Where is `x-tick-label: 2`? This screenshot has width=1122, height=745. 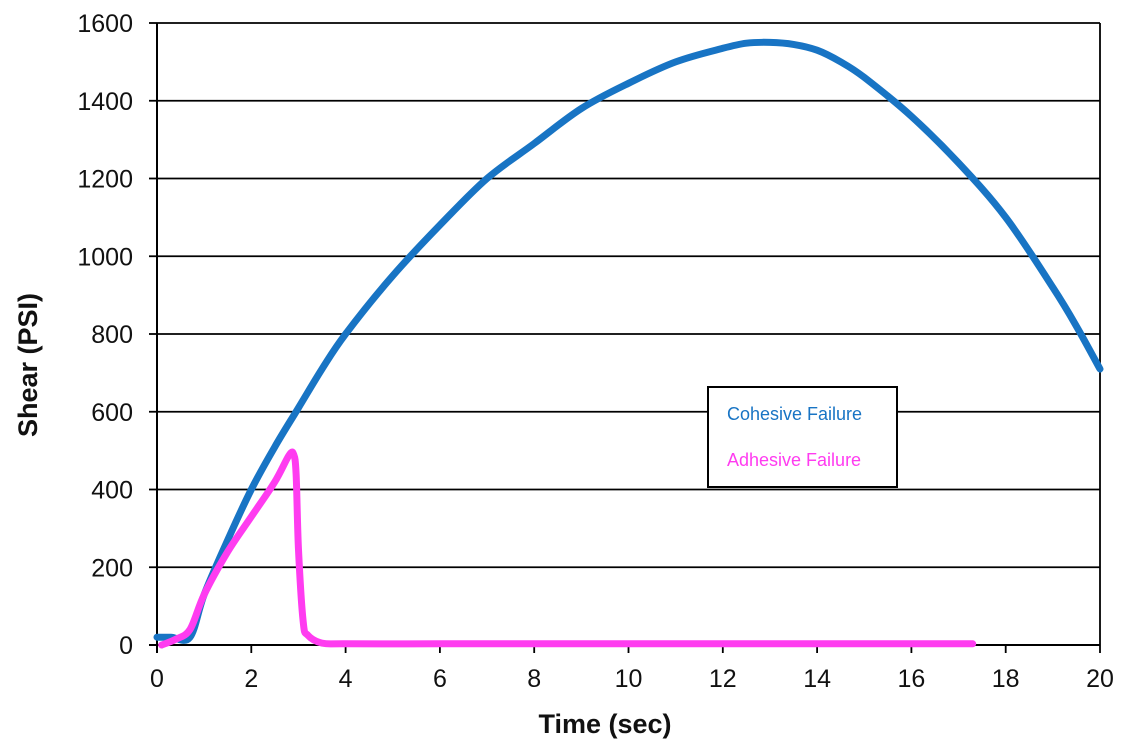 x-tick-label: 2 is located at coordinates (251, 679).